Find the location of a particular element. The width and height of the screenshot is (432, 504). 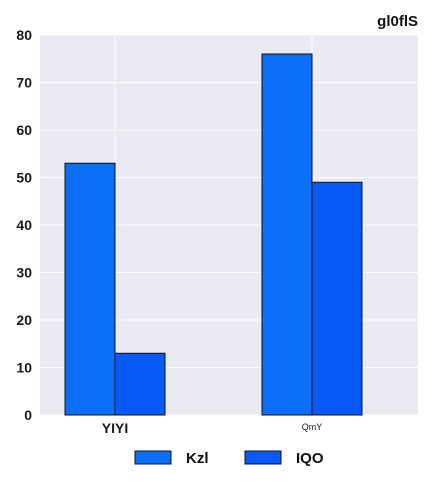

y-tick-label: 20 is located at coordinates (24, 320).